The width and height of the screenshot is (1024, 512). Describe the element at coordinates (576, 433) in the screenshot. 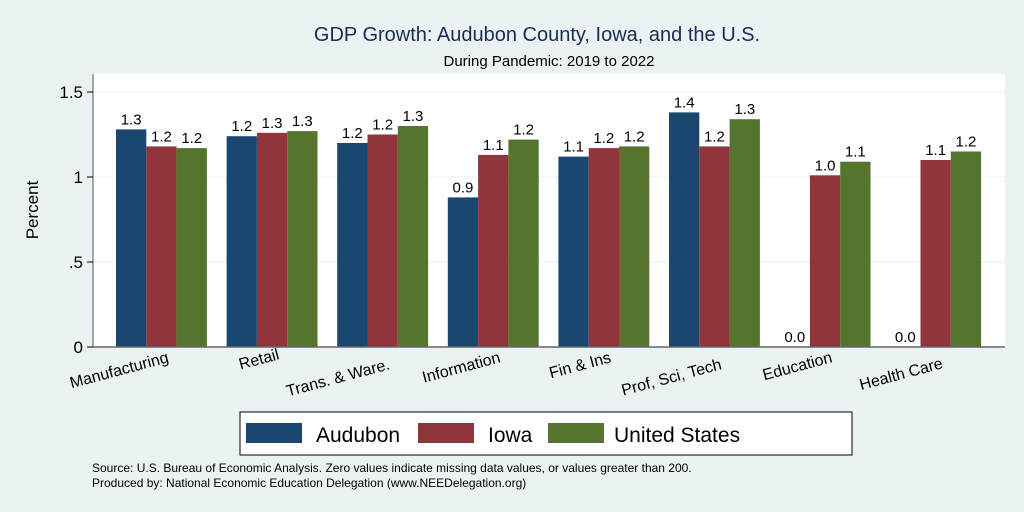

I see `legend-swatch-united-states` at that location.